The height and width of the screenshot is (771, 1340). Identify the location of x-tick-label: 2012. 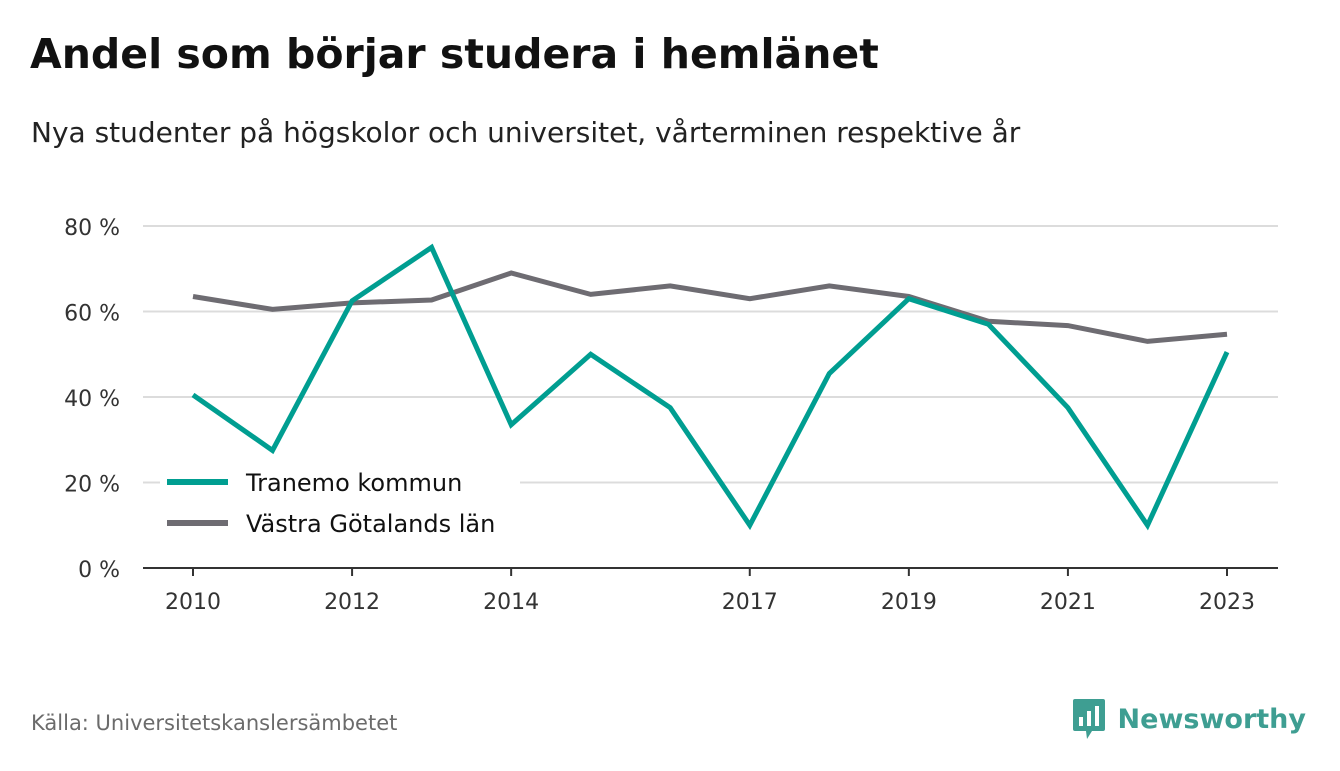
(352, 602).